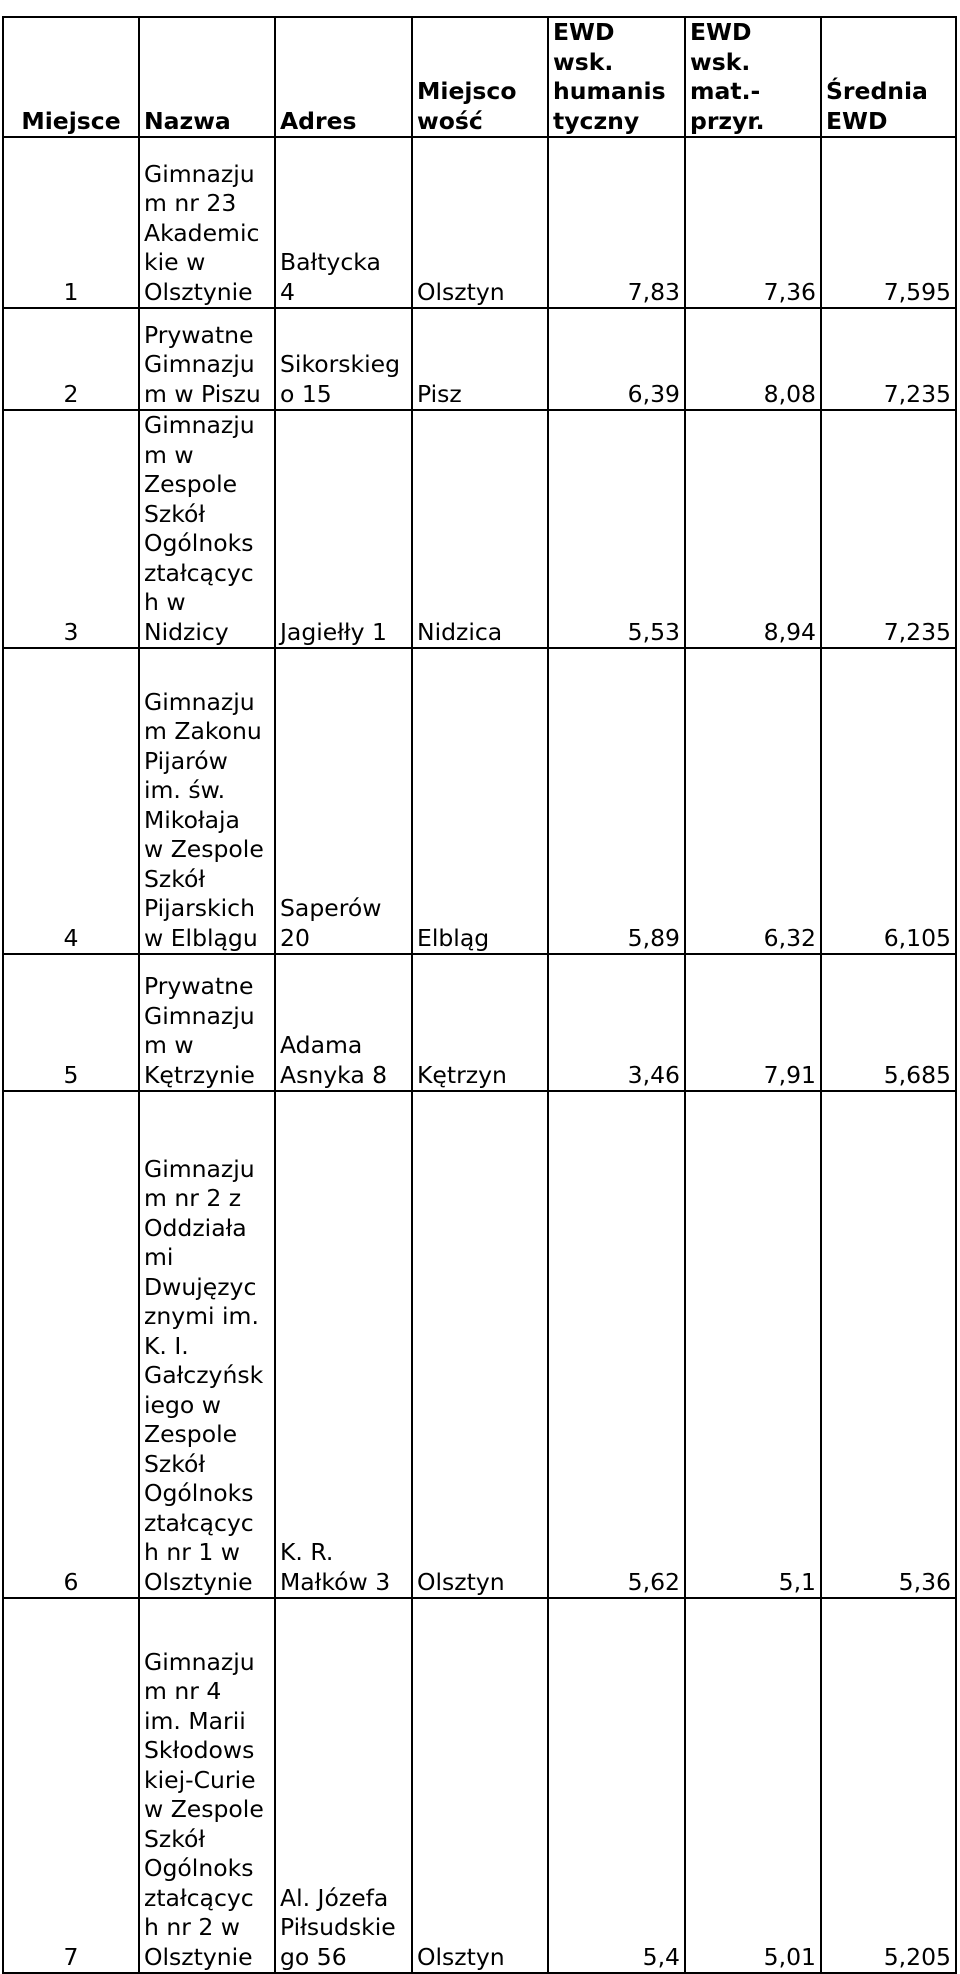 The width and height of the screenshot is (960, 1974). What do you see at coordinates (343, 1022) in the screenshot?
I see `cell-adres: Adama Asnyka 8` at bounding box center [343, 1022].